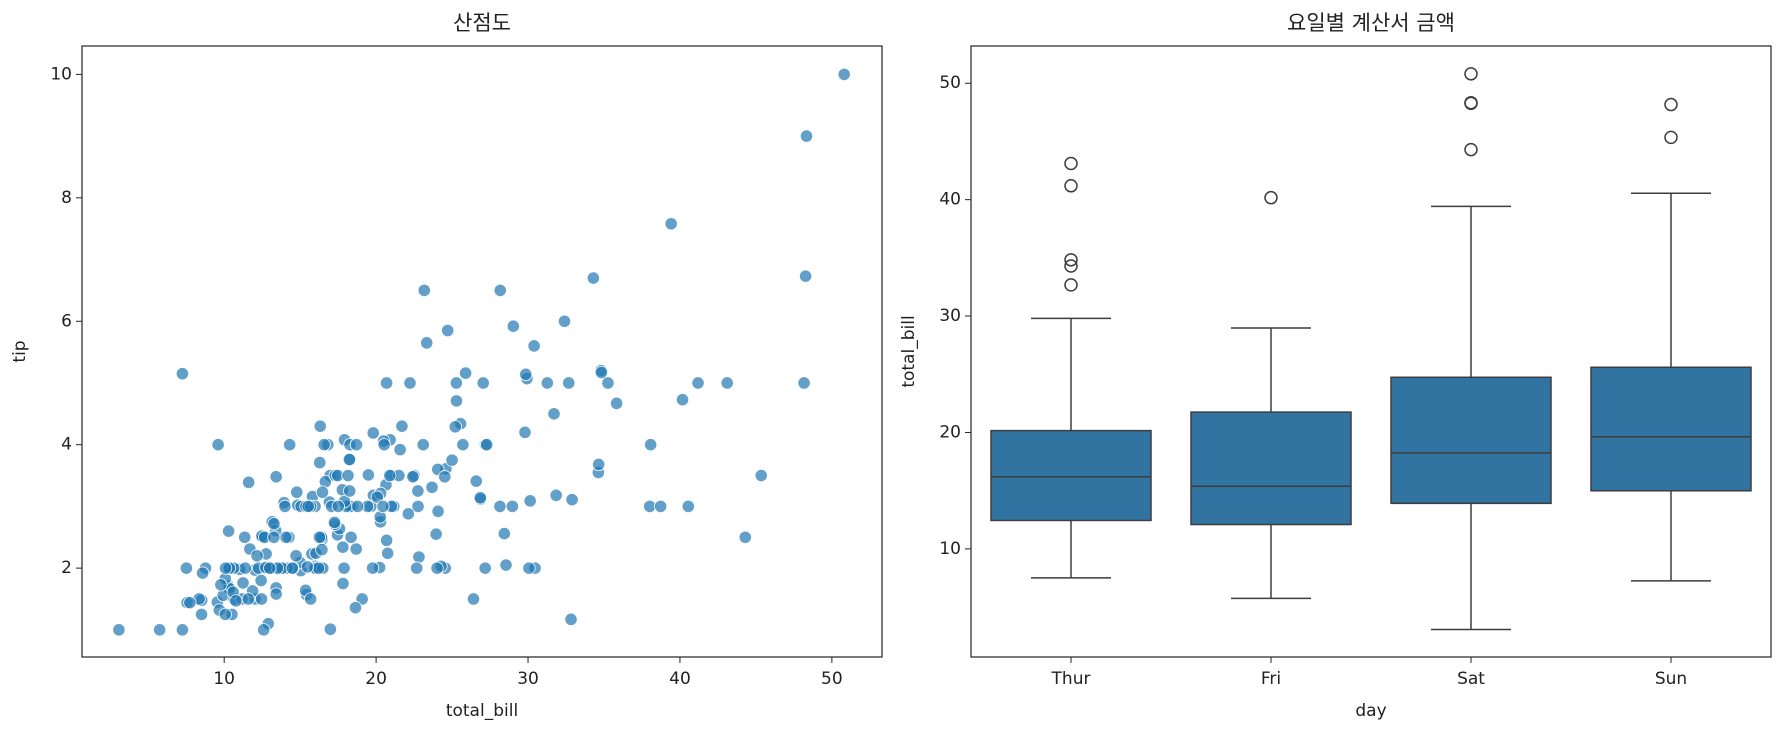 This screenshot has height=735, width=1785. I want to click on x-tick-label: 40, so click(680, 679).